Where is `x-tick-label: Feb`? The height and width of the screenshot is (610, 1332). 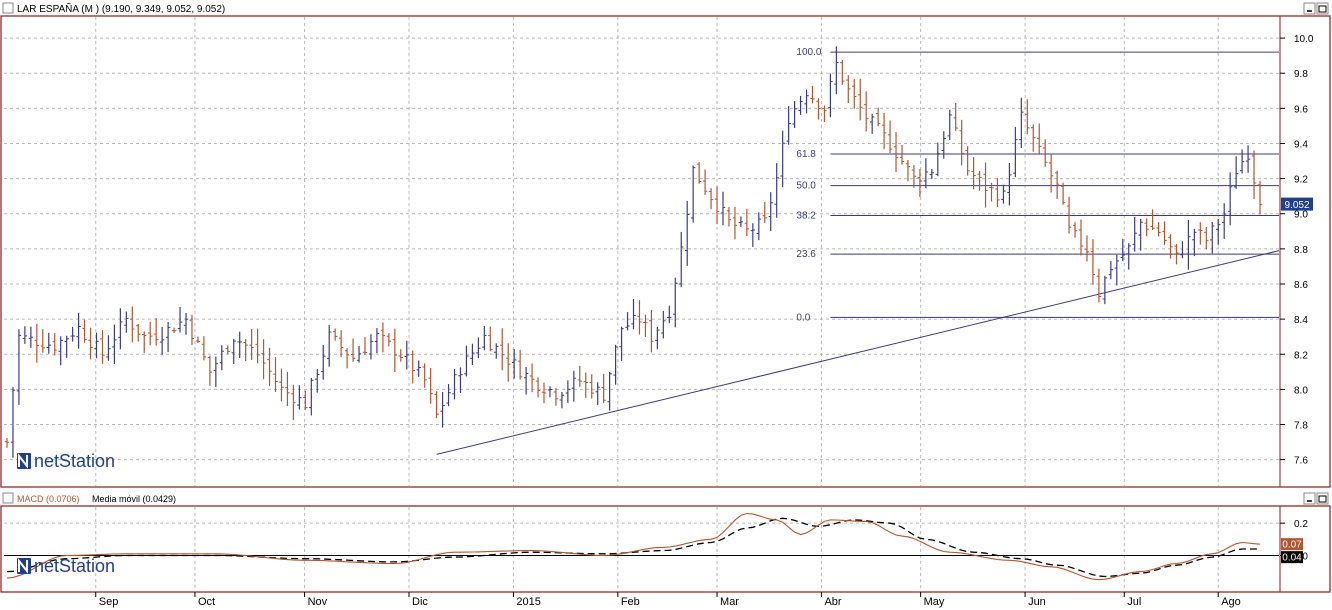 x-tick-label: Feb is located at coordinates (630, 602).